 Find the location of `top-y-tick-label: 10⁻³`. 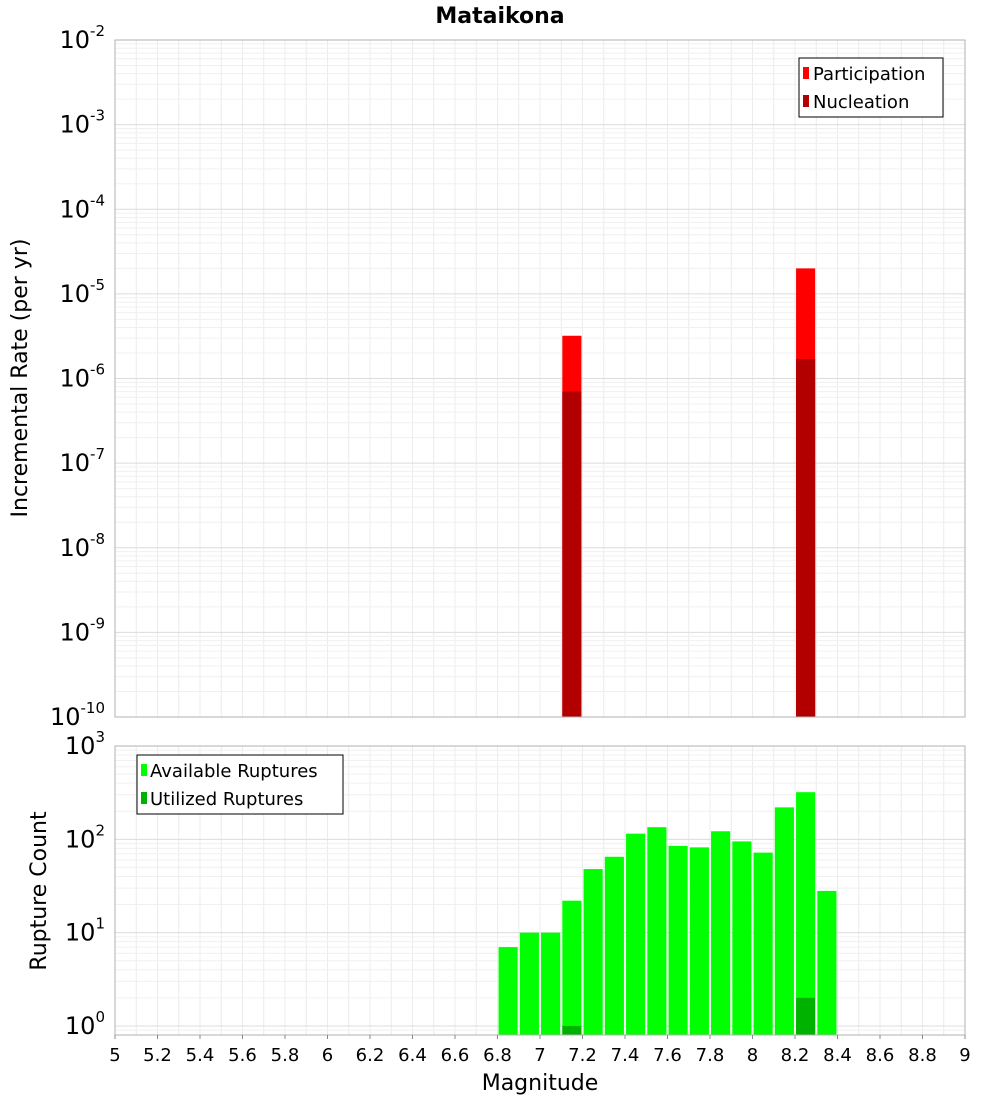

top-y-tick-label: 10⁻³ is located at coordinates (82, 123).